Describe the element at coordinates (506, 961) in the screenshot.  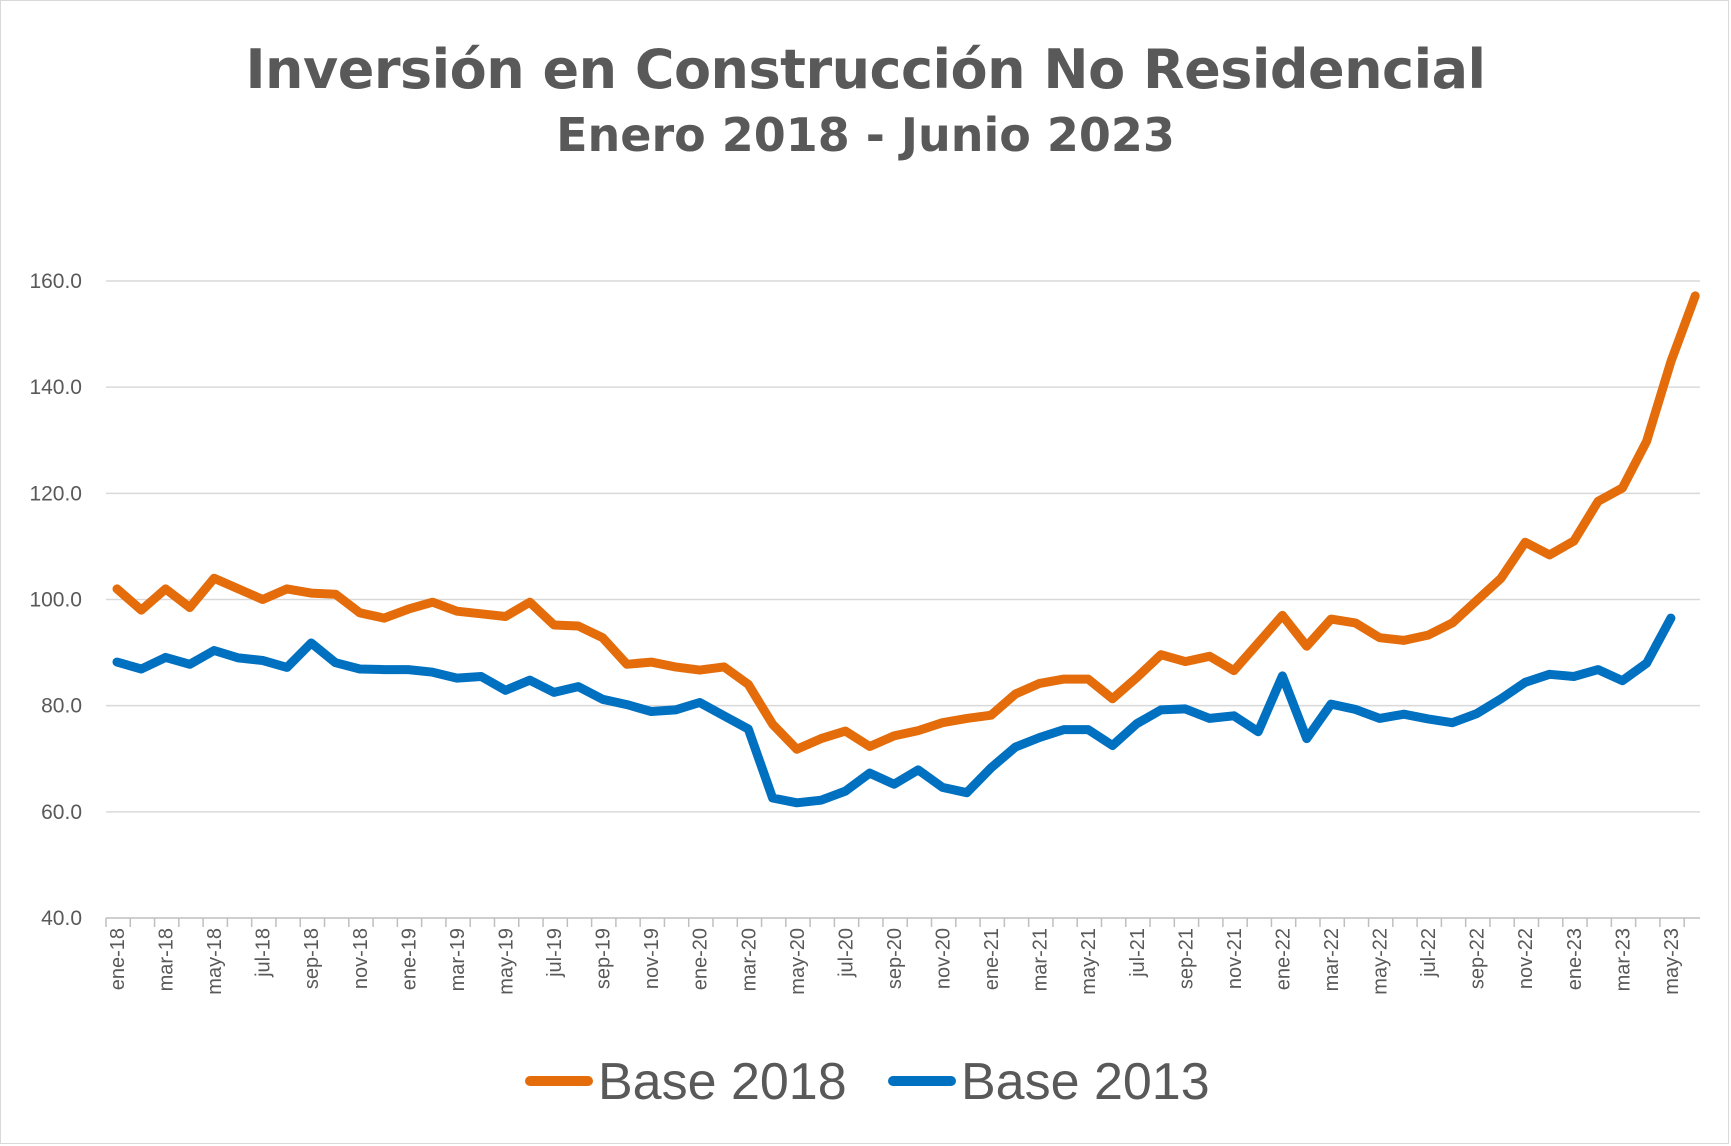
I see `x-tick-label: may-19` at that location.